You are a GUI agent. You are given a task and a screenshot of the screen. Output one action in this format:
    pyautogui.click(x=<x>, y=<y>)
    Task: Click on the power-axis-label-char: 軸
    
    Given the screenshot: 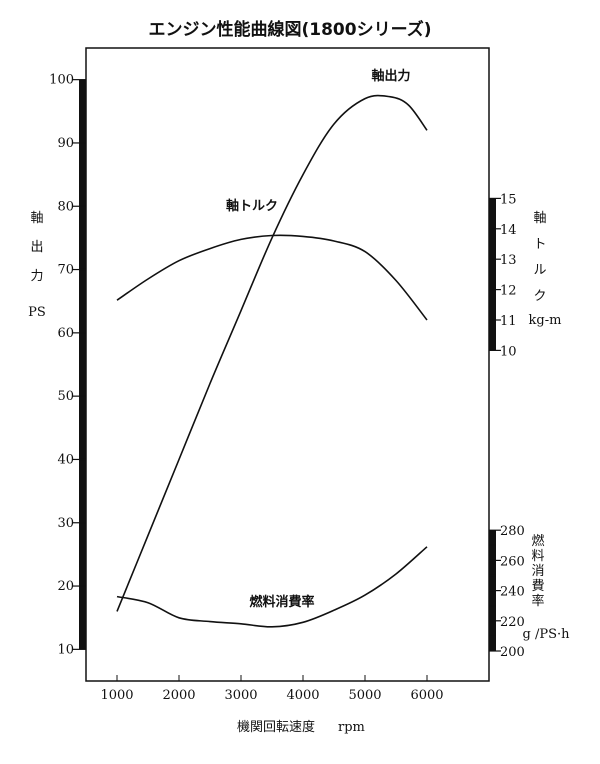 What is the action you would take?
    pyautogui.click(x=36, y=218)
    